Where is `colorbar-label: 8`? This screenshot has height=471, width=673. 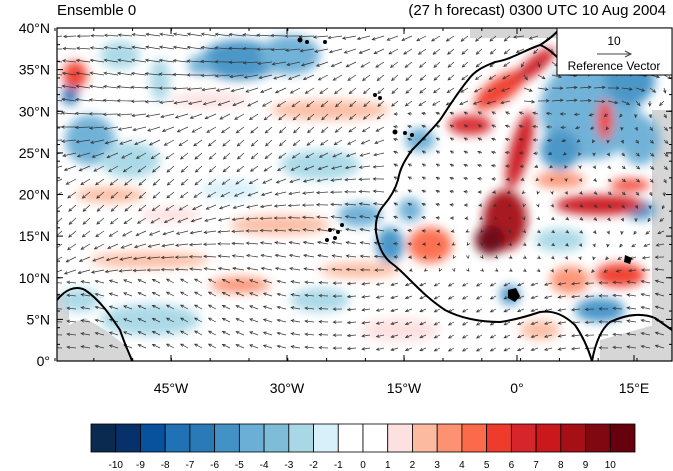
colorbar-label: 8 is located at coordinates (561, 465).